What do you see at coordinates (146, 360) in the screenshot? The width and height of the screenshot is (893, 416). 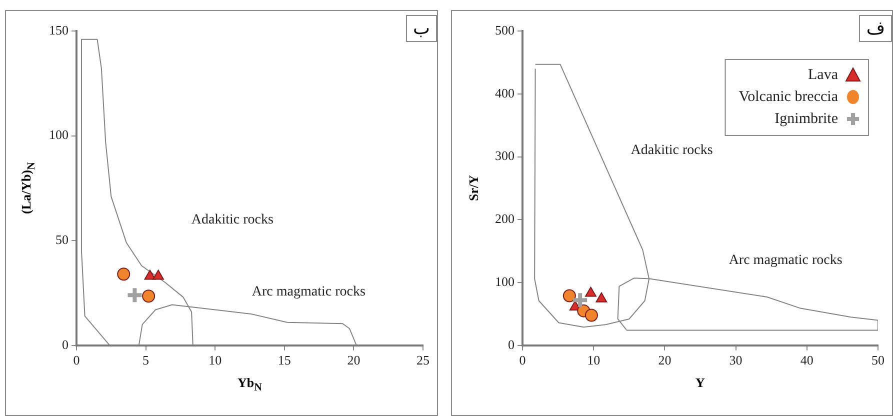 I see `x-tick-label: 5` at bounding box center [146, 360].